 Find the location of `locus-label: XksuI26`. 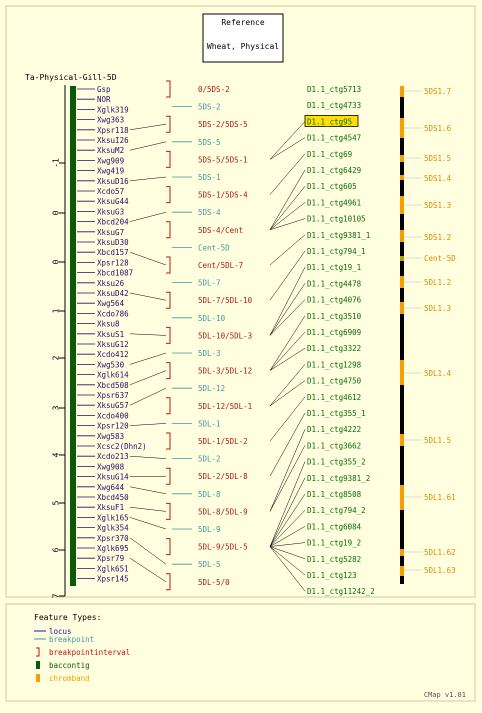

locus-label: XksuI26 is located at coordinates (113, 140).